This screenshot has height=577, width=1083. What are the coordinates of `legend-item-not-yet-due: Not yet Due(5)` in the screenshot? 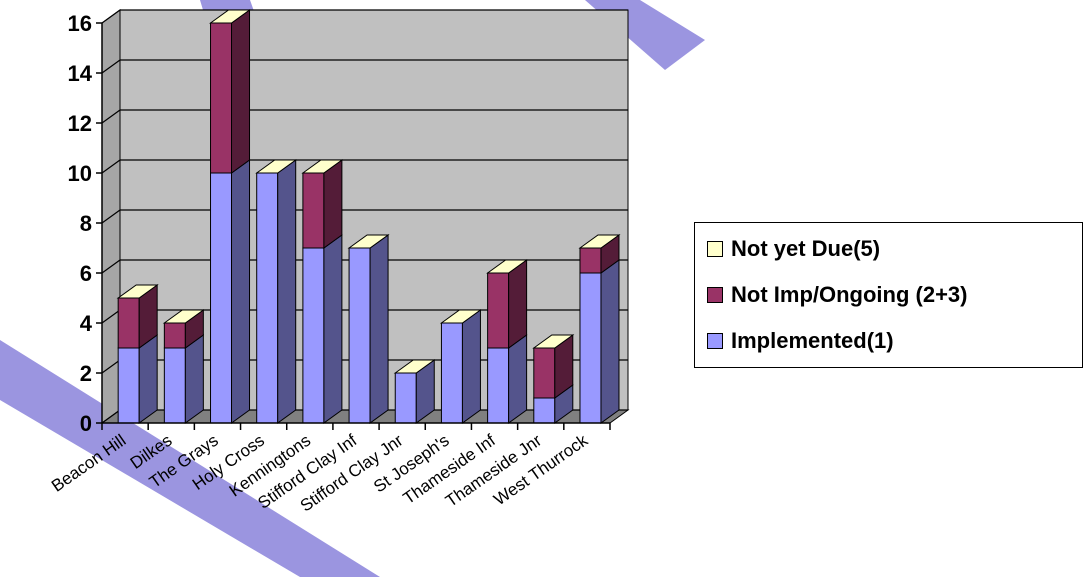 It's located at (793, 249).